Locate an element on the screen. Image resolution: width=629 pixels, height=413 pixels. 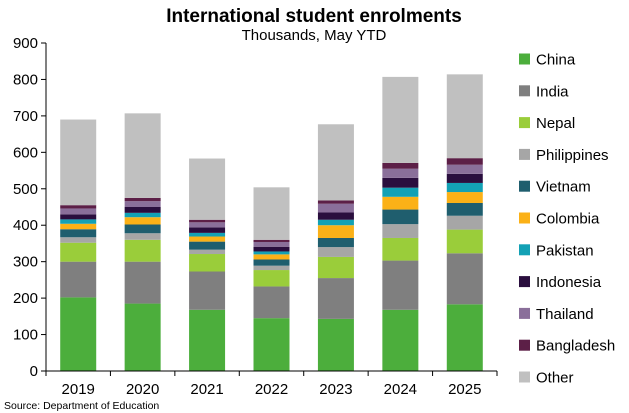
bar-stack-2023 is located at coordinates (335, 247).